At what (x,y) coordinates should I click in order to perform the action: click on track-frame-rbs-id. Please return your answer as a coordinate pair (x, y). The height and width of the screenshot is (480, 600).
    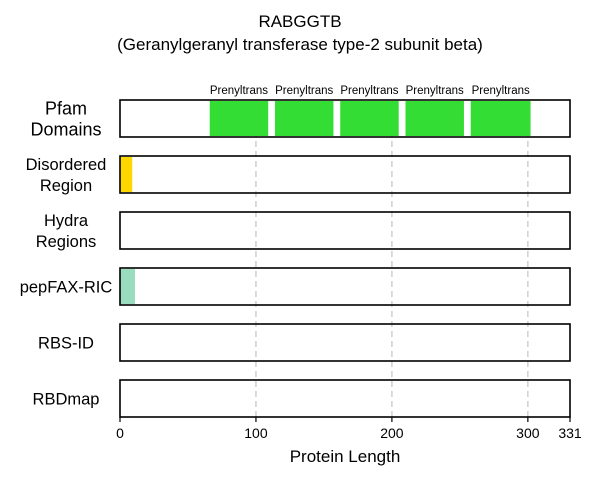
    Looking at the image, I should click on (345, 342).